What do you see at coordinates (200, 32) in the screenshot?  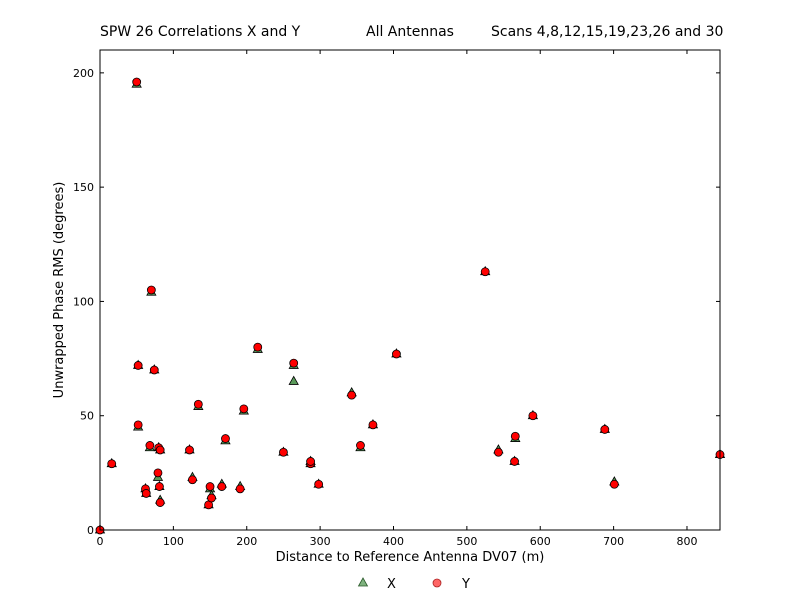 I see `chart-title-left: SPW 26 Correlations X and Y` at bounding box center [200, 32].